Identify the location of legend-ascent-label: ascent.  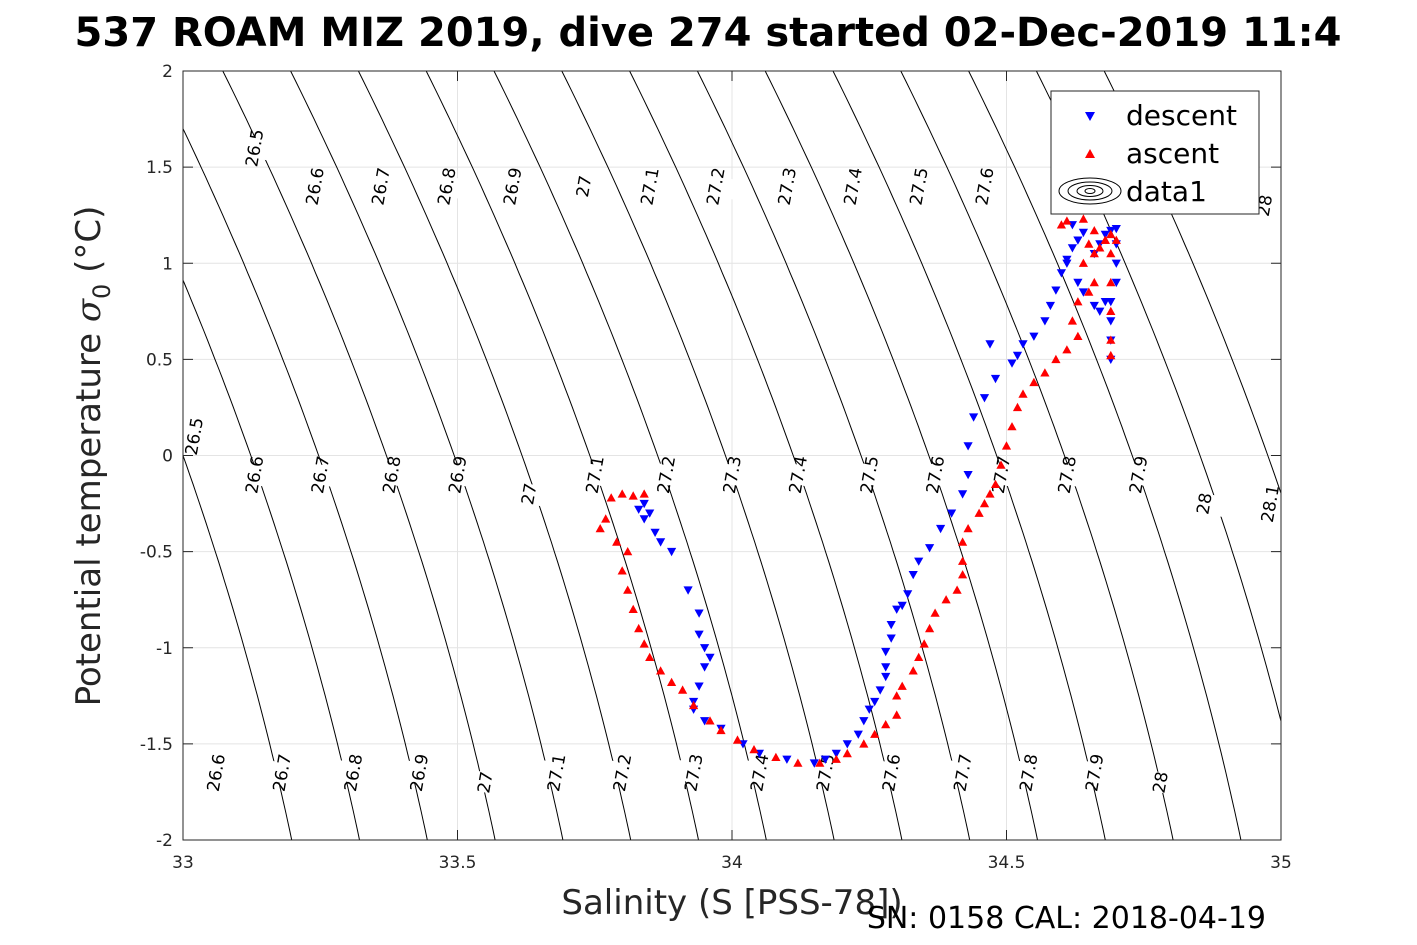
(1172, 153).